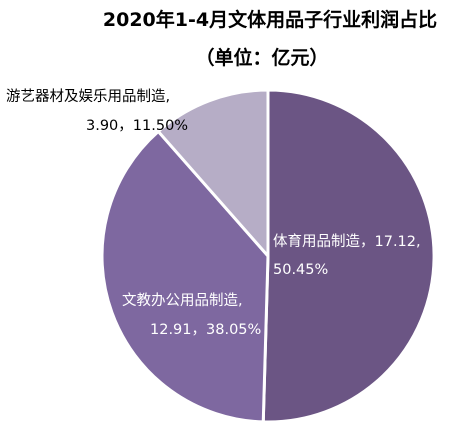 The width and height of the screenshot is (471, 427). Describe the element at coordinates (213, 173) in the screenshot. I see `pie-slice-amusement` at that location.